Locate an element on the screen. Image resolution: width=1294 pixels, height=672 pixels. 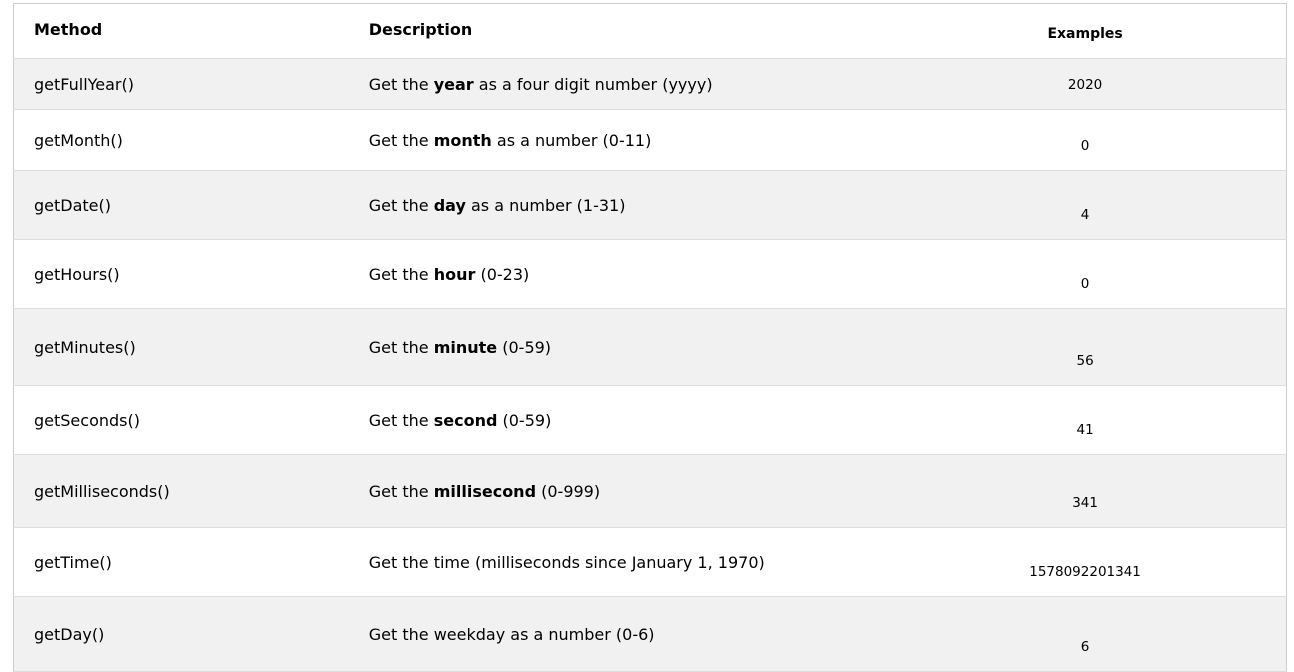
description-cell: Get the day as a number (1-31) is located at coordinates (616, 205).